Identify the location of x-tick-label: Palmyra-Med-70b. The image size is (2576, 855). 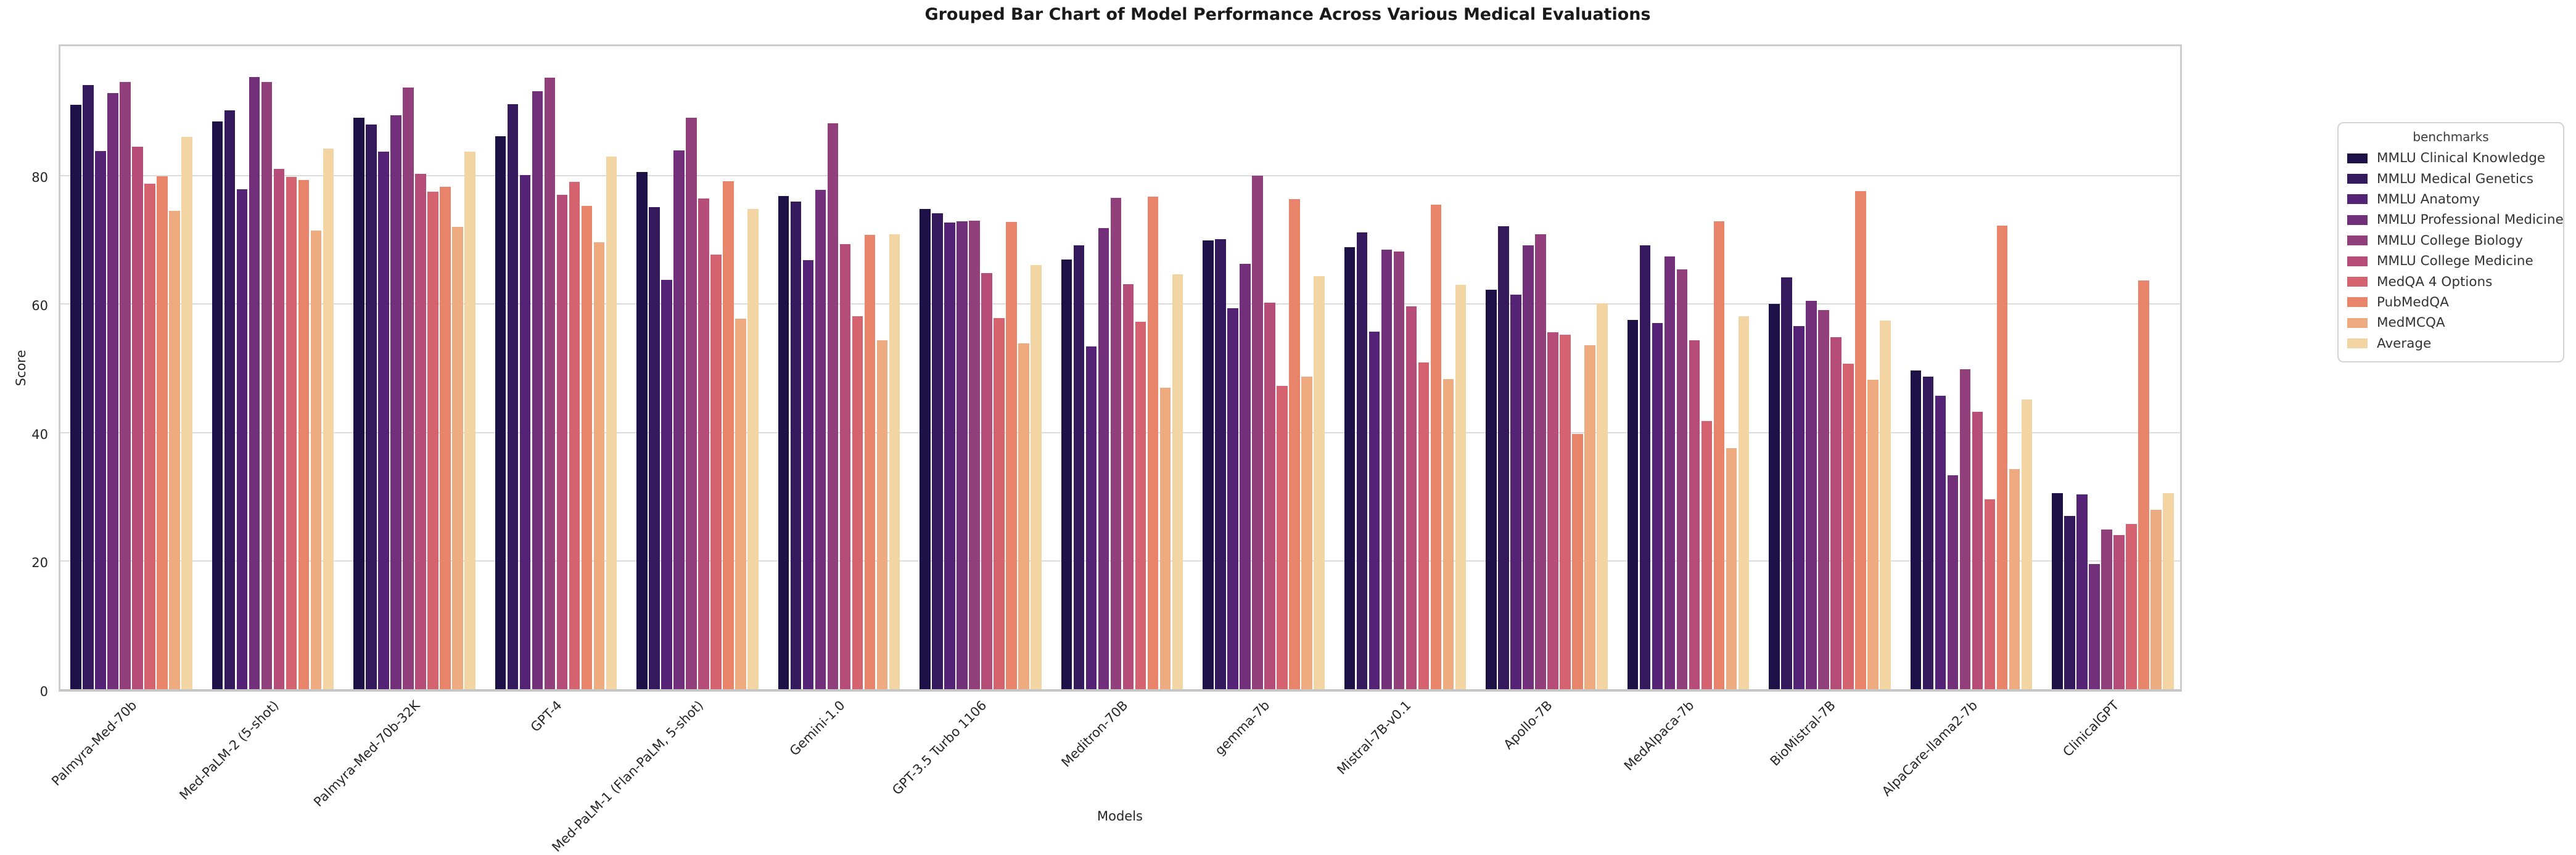
(94, 743).